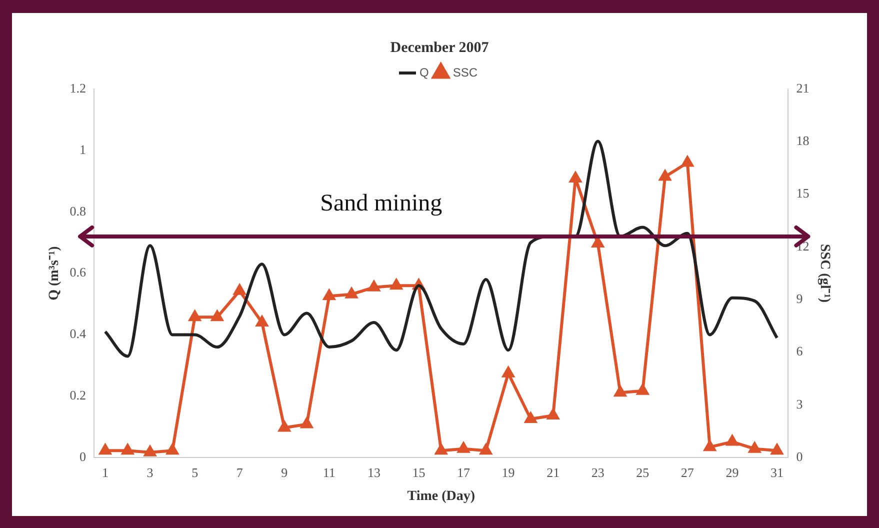 The height and width of the screenshot is (528, 879). What do you see at coordinates (381, 203) in the screenshot?
I see `ref-line-label: Sand mining` at bounding box center [381, 203].